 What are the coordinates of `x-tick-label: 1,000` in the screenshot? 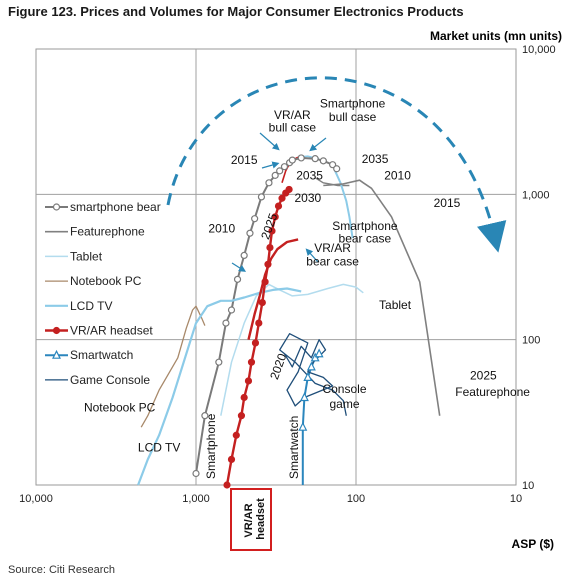 It's located at (196, 499).